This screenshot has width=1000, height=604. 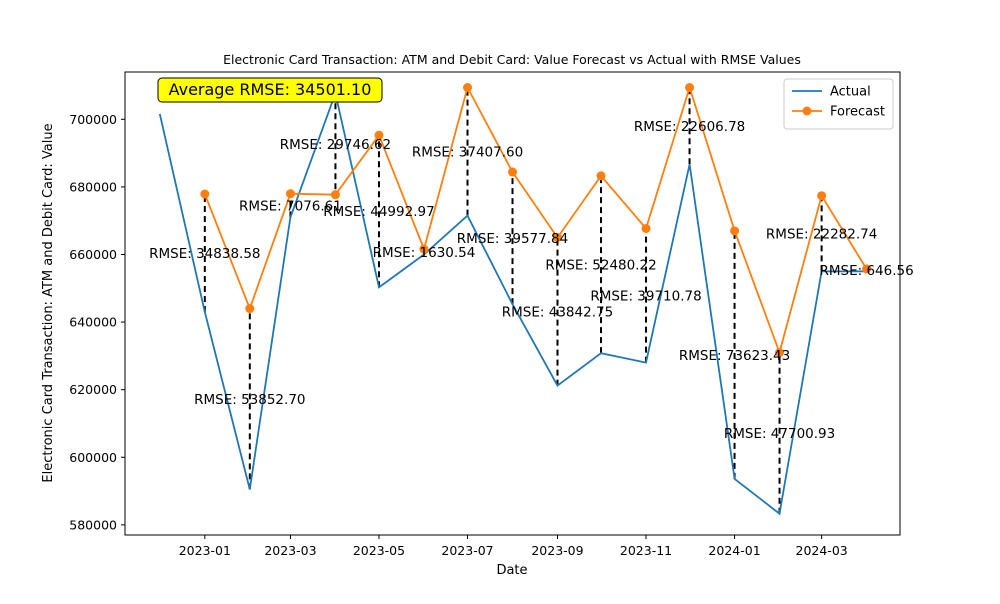 What do you see at coordinates (511, 570) in the screenshot?
I see `x-axis-label: Date` at bounding box center [511, 570].